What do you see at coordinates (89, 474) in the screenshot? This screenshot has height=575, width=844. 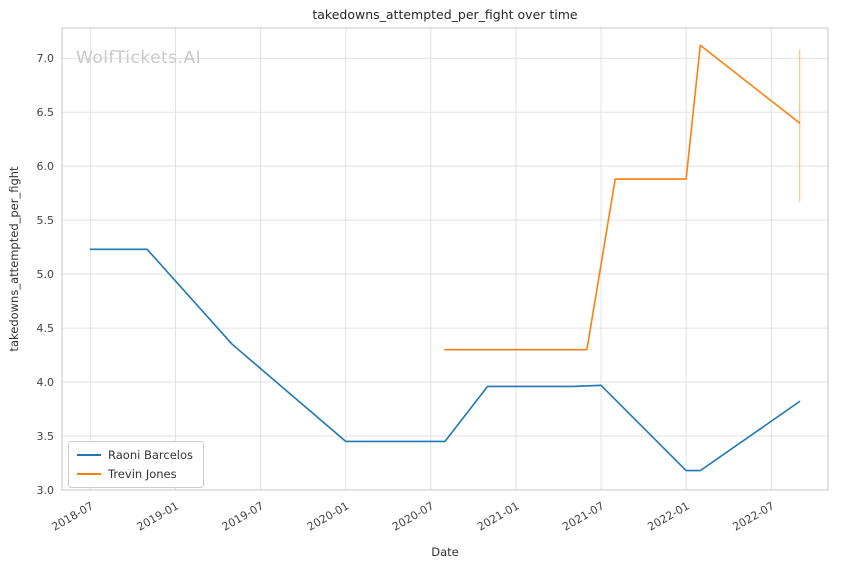 I see `legend-line-icon-trevin` at bounding box center [89, 474].